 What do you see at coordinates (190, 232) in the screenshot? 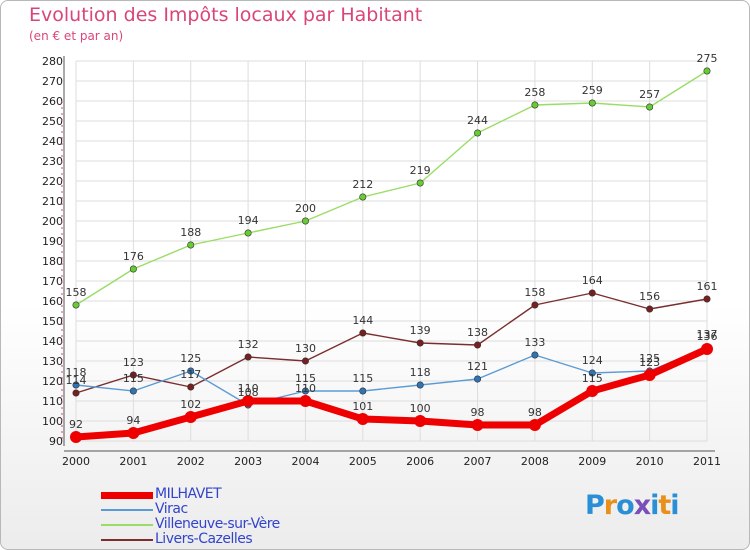
I see `data-label: 188` at bounding box center [190, 232].